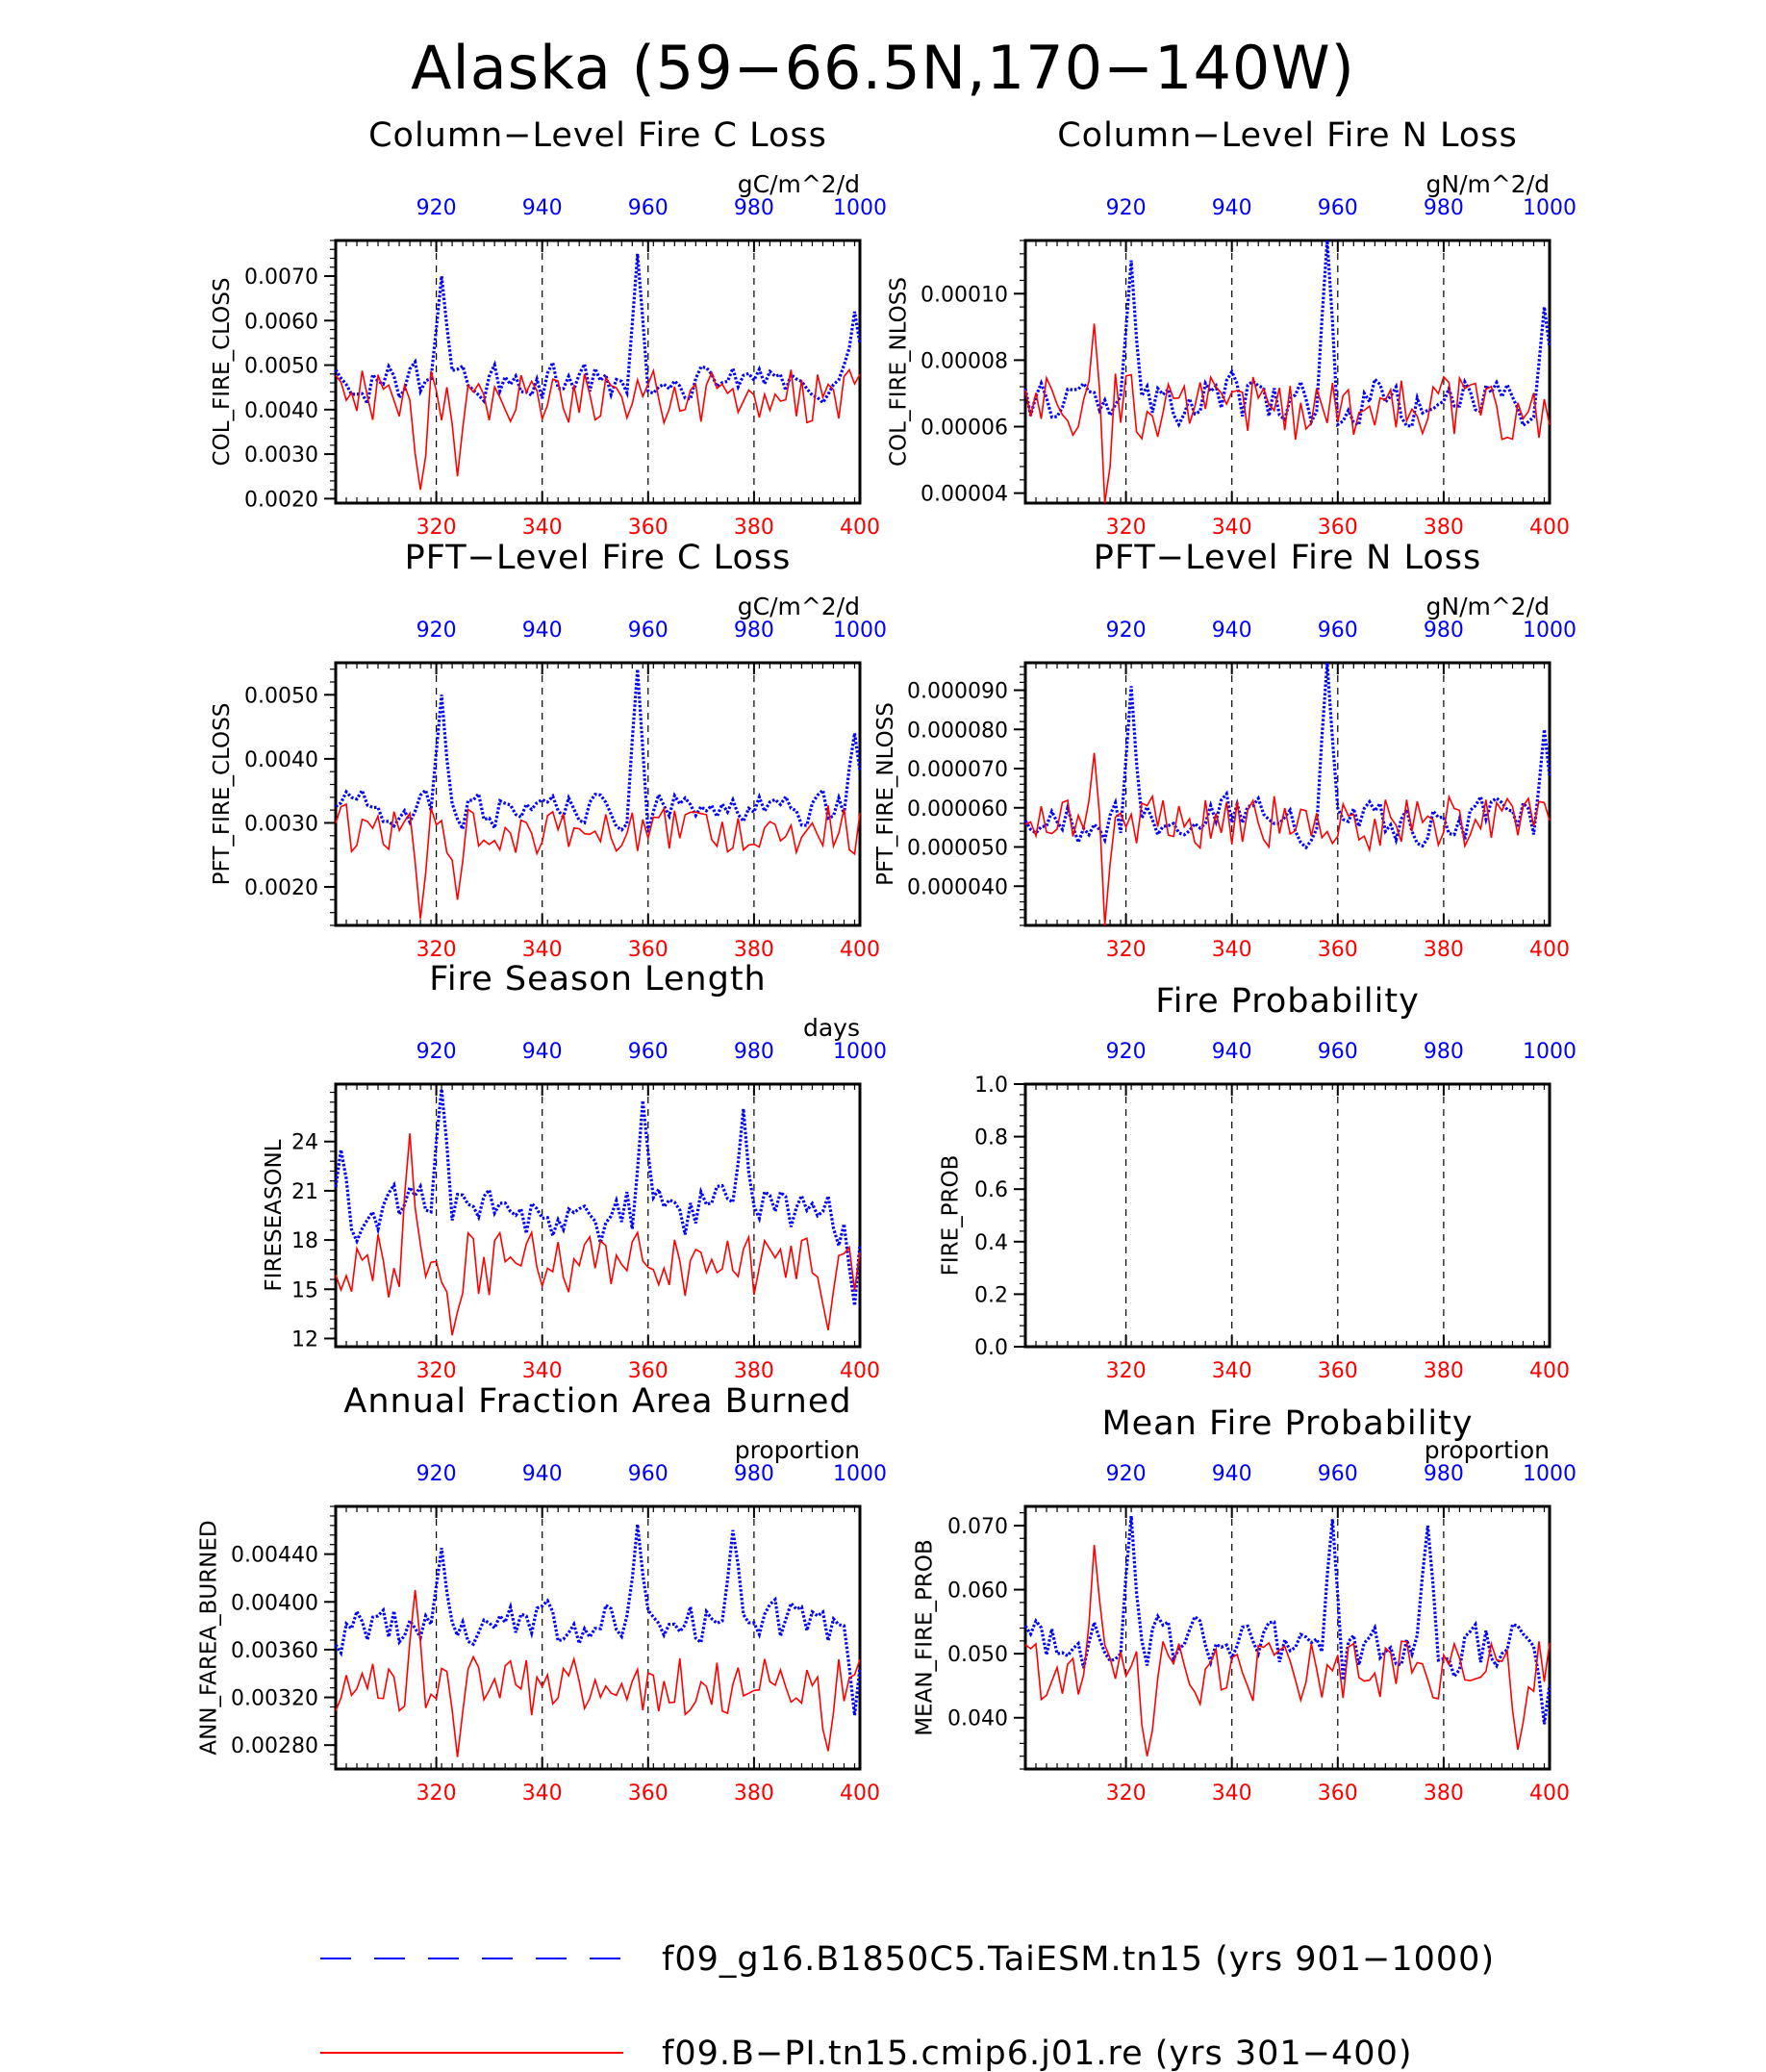 Image resolution: width=1766 pixels, height=2072 pixels. I want to click on y-tick-label: 0.8, so click(991, 1138).